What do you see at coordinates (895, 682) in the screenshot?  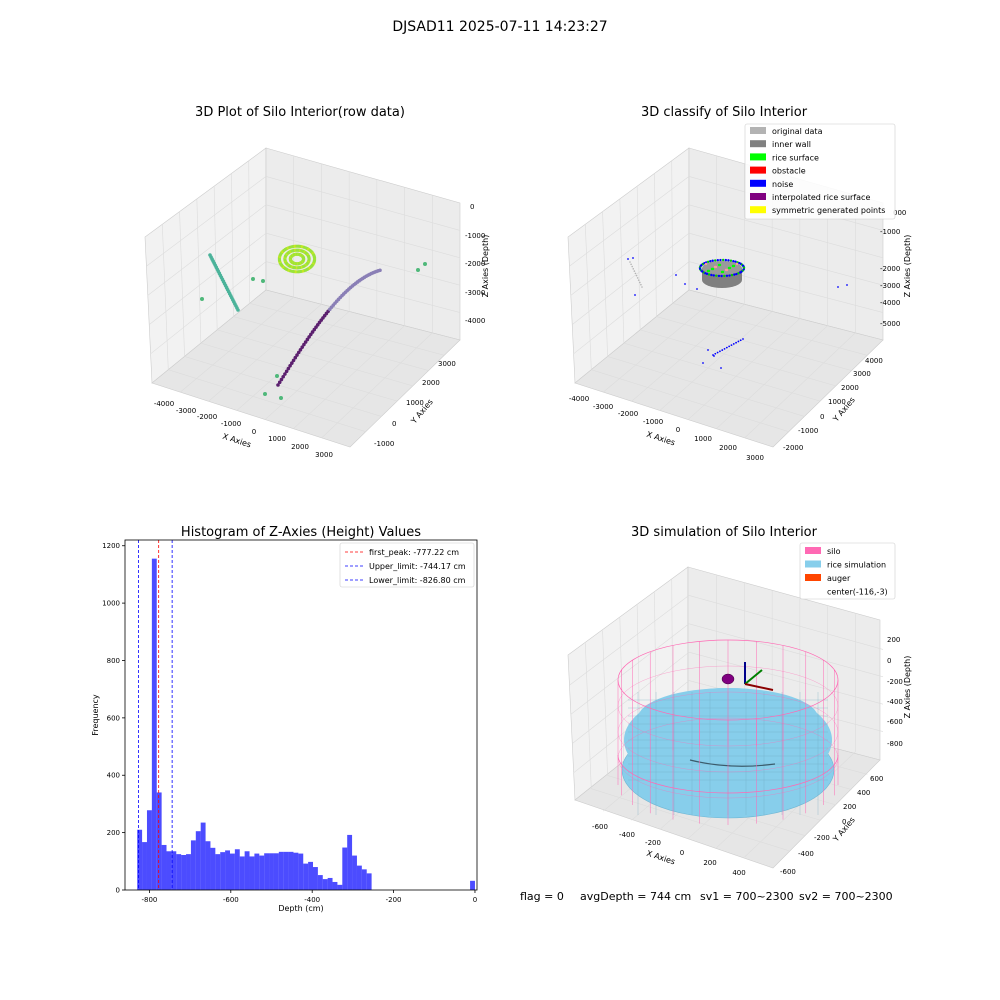 I see `simulation-z-tick: -200` at bounding box center [895, 682].